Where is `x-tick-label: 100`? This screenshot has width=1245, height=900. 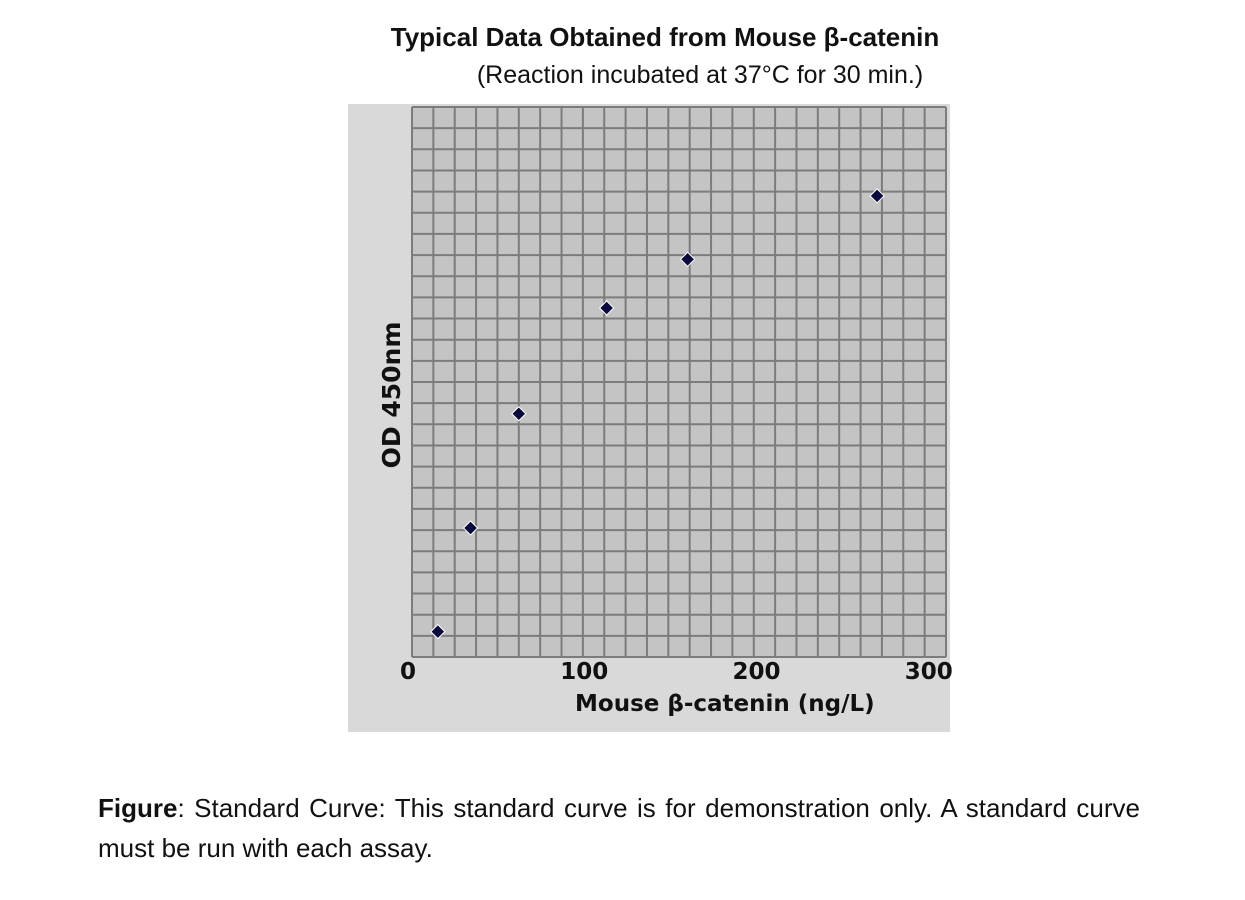
x-tick-label: 100 is located at coordinates (584, 672).